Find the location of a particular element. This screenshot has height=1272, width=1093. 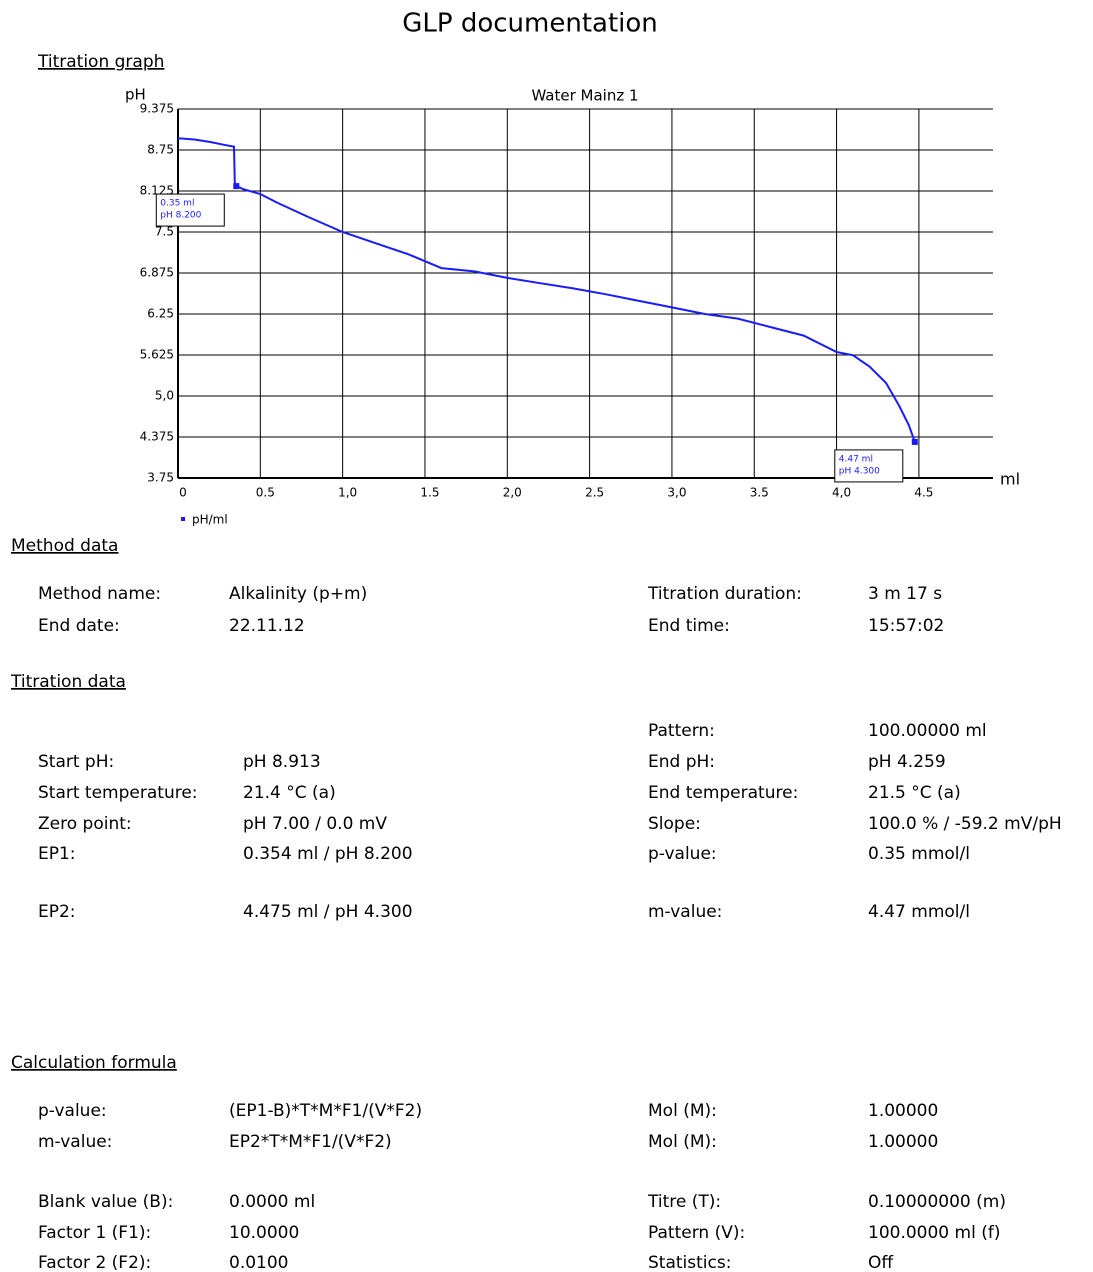

field-value: 100.00000 ml is located at coordinates (927, 731).